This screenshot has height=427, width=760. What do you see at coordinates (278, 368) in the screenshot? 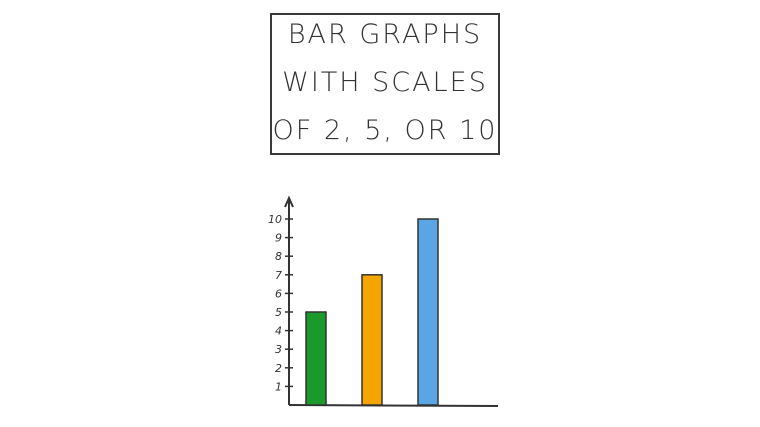
I see `y-tick-label: 2` at bounding box center [278, 368].